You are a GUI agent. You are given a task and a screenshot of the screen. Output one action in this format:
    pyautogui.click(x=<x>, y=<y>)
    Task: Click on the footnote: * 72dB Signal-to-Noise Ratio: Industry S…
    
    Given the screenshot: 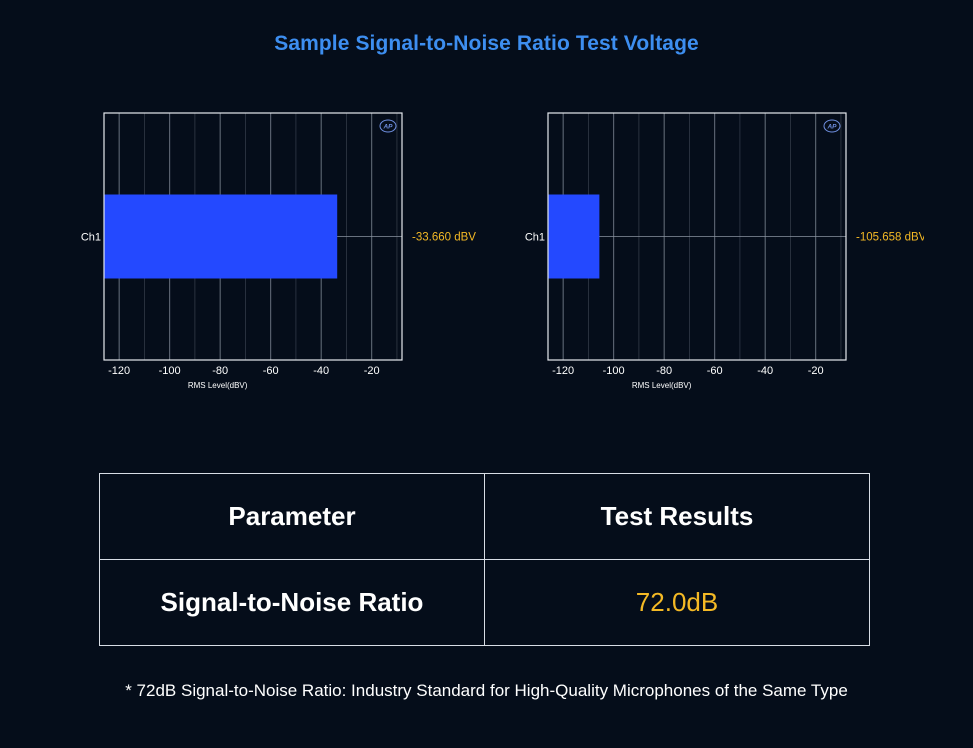 What is the action you would take?
    pyautogui.click(x=486, y=690)
    